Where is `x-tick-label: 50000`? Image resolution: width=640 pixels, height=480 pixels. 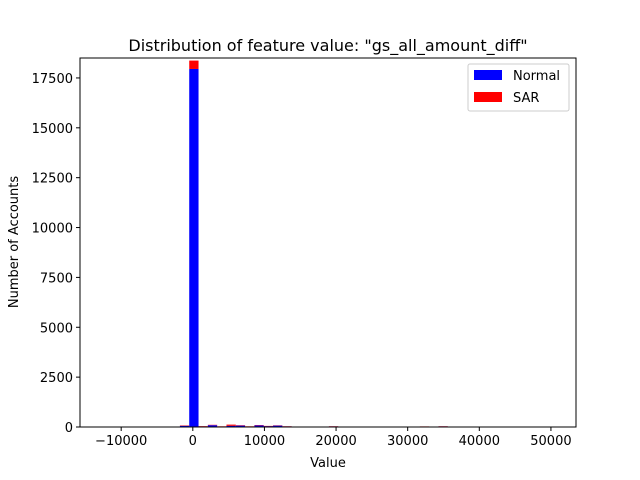 x-tick-label: 50000 is located at coordinates (550, 441).